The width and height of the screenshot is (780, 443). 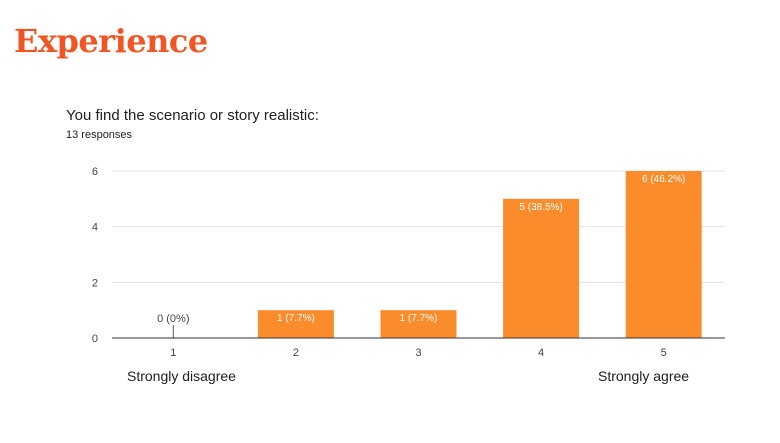 What do you see at coordinates (173, 353) in the screenshot?
I see `x-tick-label-1: 1` at bounding box center [173, 353].